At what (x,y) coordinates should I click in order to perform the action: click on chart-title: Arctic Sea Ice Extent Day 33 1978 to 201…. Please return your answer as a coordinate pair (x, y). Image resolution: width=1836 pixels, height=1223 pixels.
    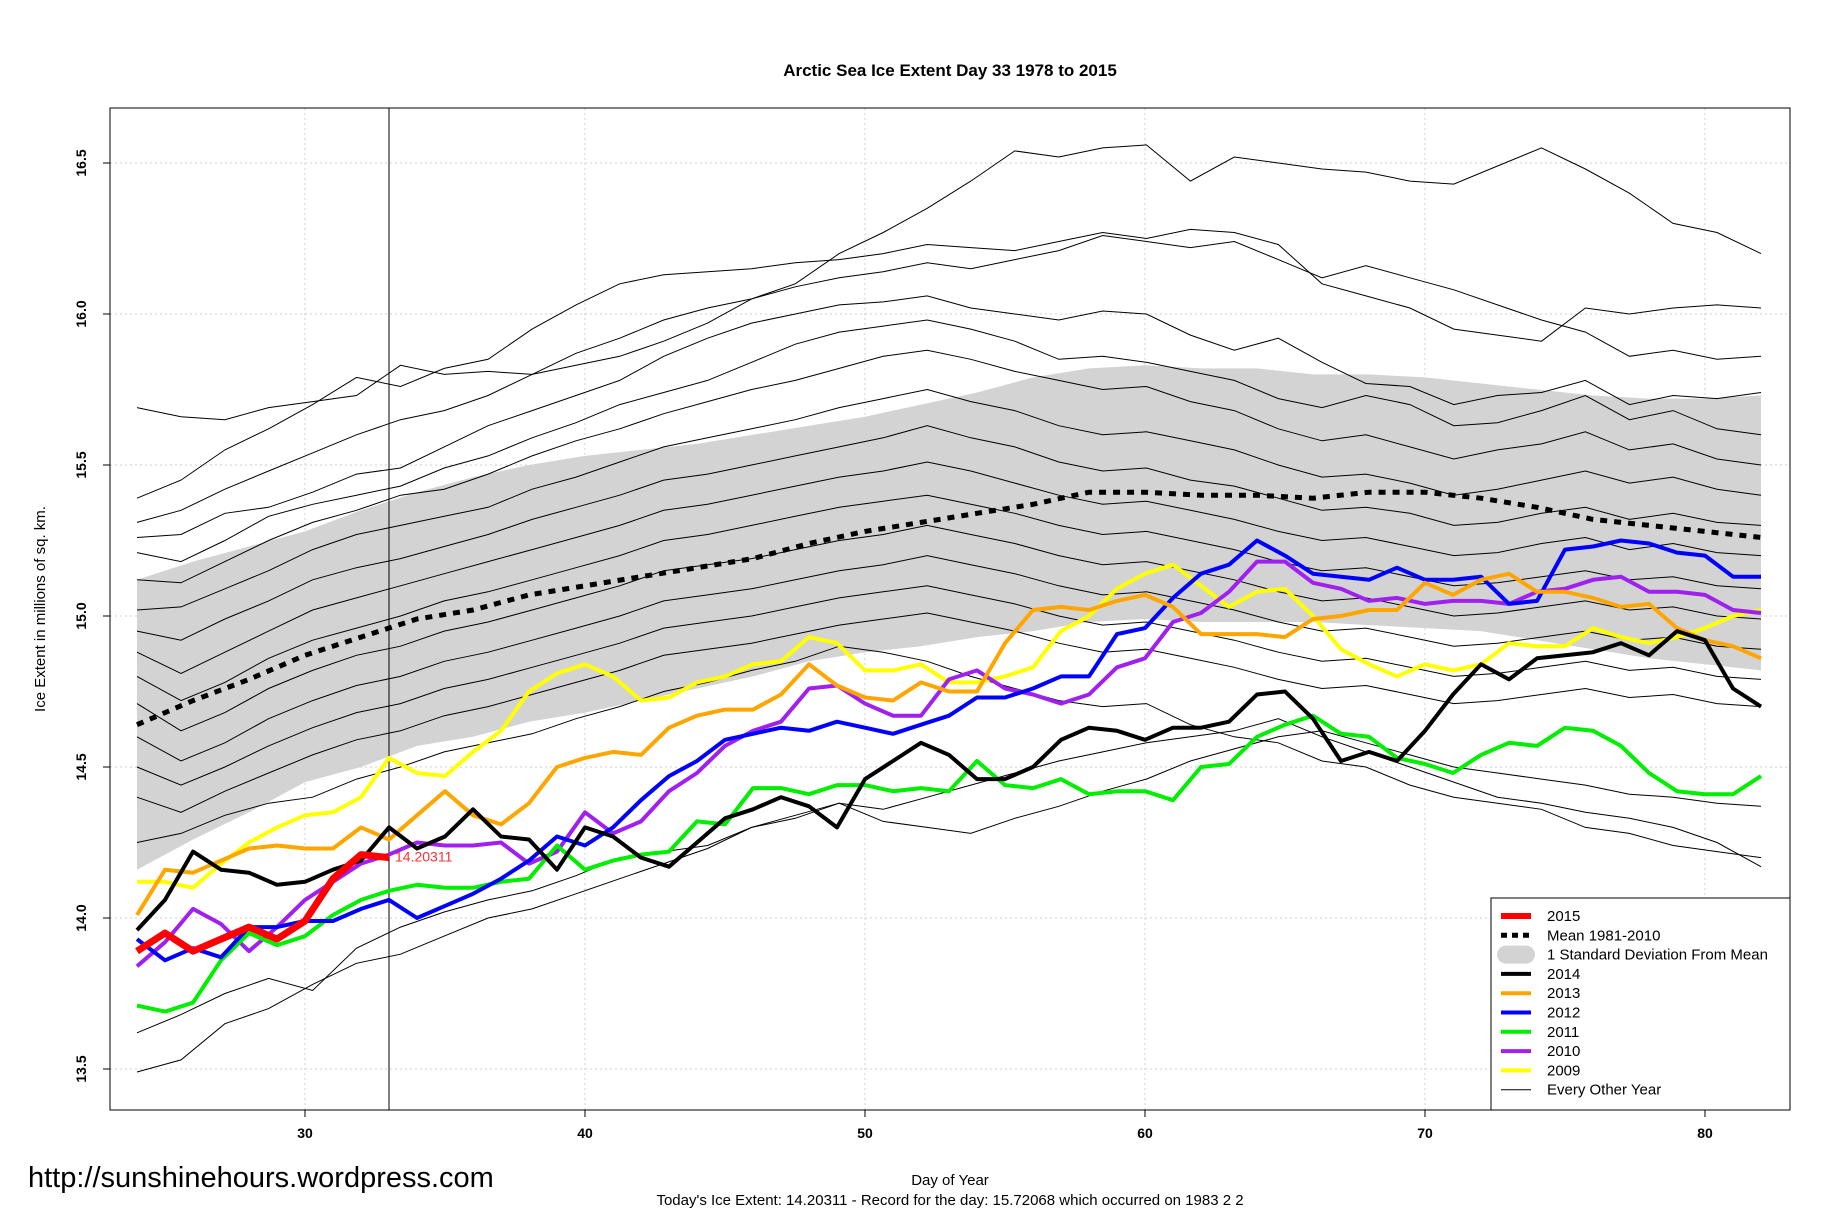
    Looking at the image, I should click on (950, 70).